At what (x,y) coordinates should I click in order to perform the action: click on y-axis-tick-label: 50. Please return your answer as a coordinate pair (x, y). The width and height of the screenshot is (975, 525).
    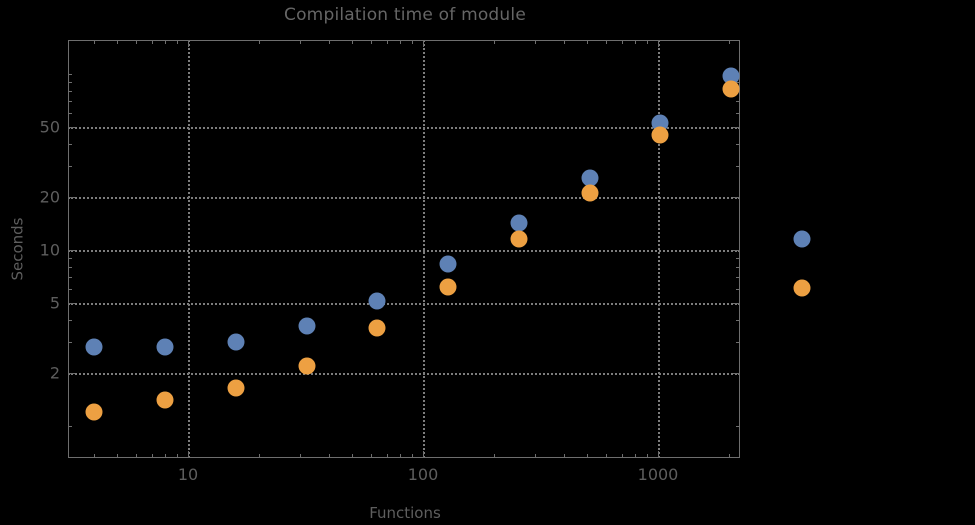
    Looking at the image, I should click on (49, 127).